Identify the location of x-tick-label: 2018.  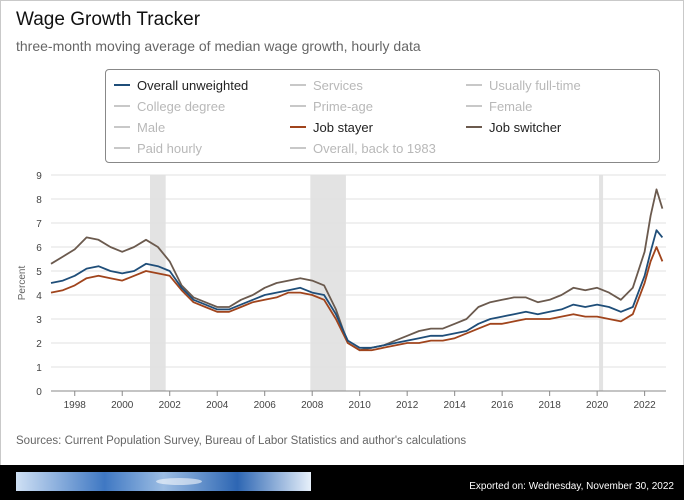
(550, 405).